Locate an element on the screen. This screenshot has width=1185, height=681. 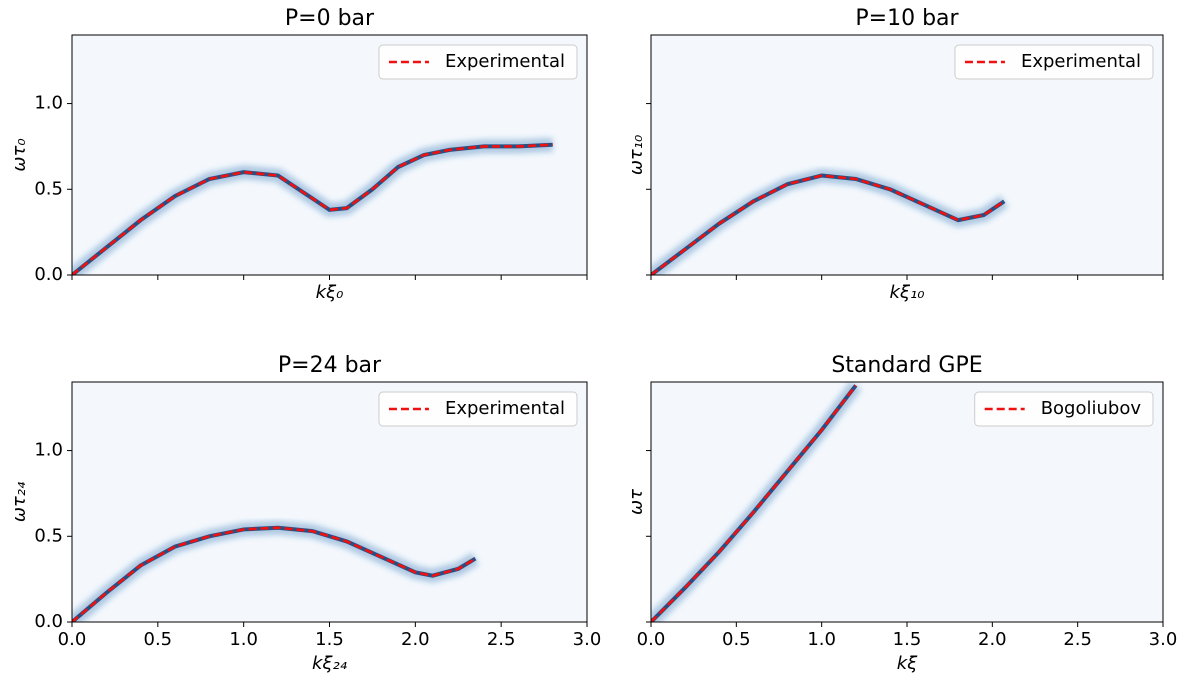
x-axis-label: kξ₁₀ is located at coordinates (907, 292).